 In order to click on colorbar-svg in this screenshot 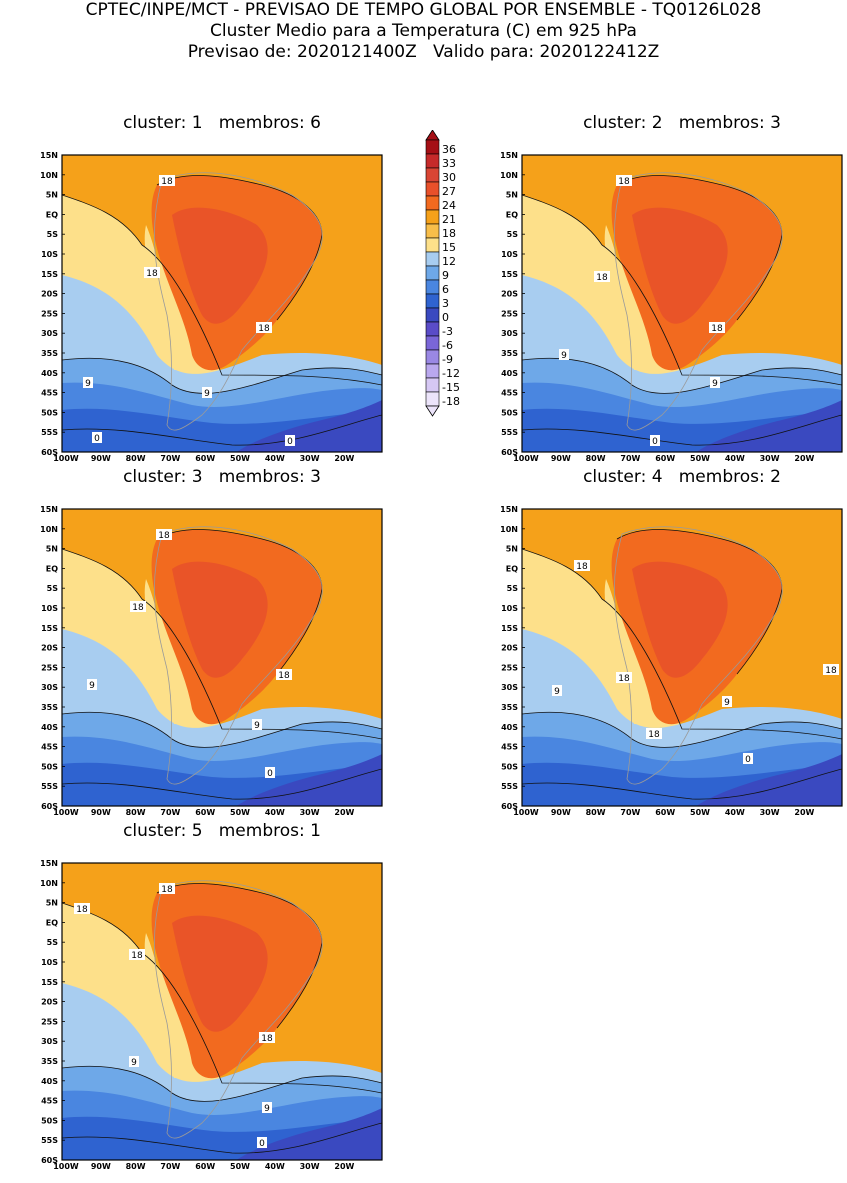, I will do `click(432, 273)`.